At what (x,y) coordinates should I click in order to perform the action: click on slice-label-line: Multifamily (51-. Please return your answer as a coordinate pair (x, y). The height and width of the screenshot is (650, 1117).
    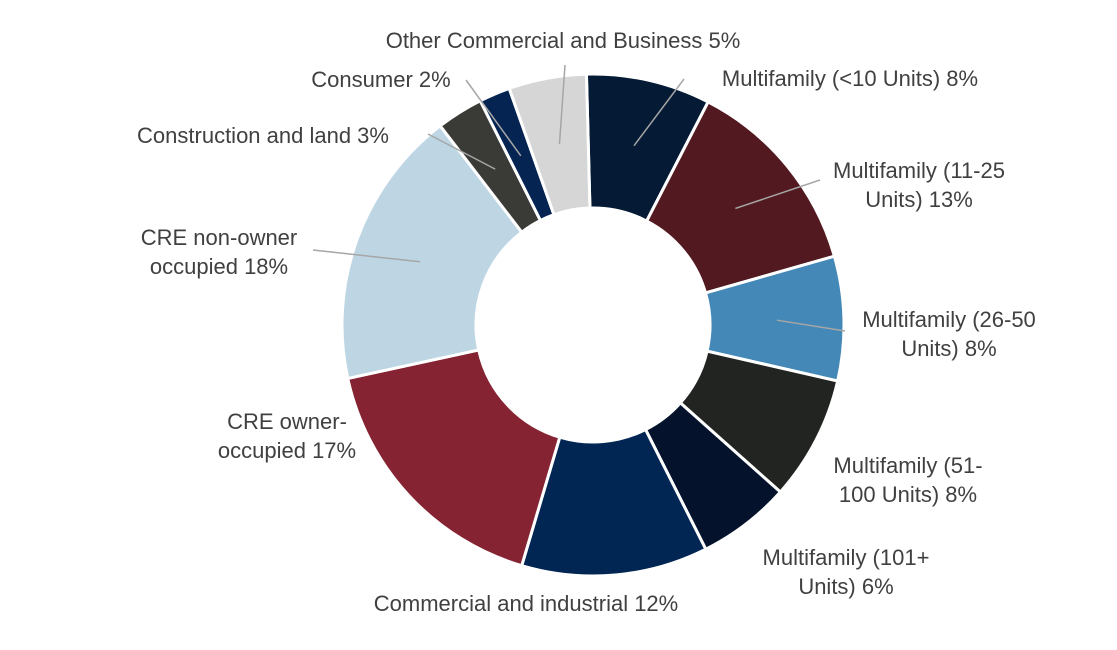
    Looking at the image, I should click on (907, 465).